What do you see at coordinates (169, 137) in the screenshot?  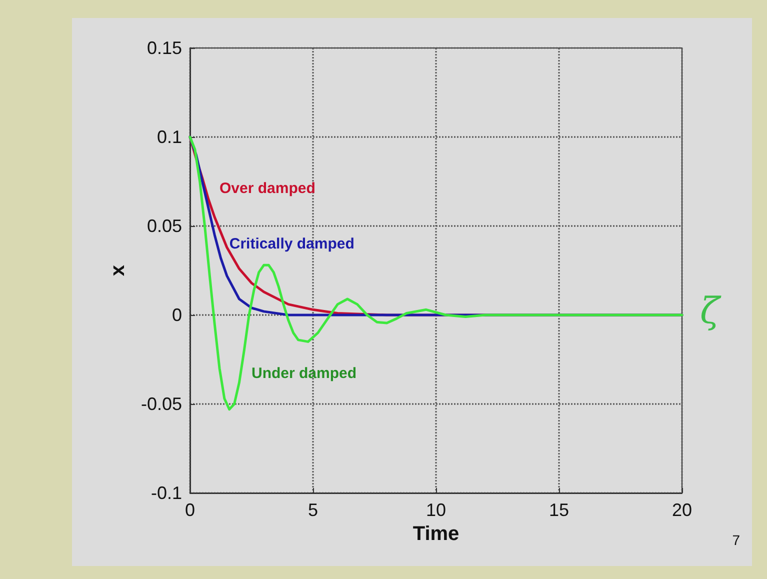 I see `y-tick-label: 0.1` at bounding box center [169, 137].